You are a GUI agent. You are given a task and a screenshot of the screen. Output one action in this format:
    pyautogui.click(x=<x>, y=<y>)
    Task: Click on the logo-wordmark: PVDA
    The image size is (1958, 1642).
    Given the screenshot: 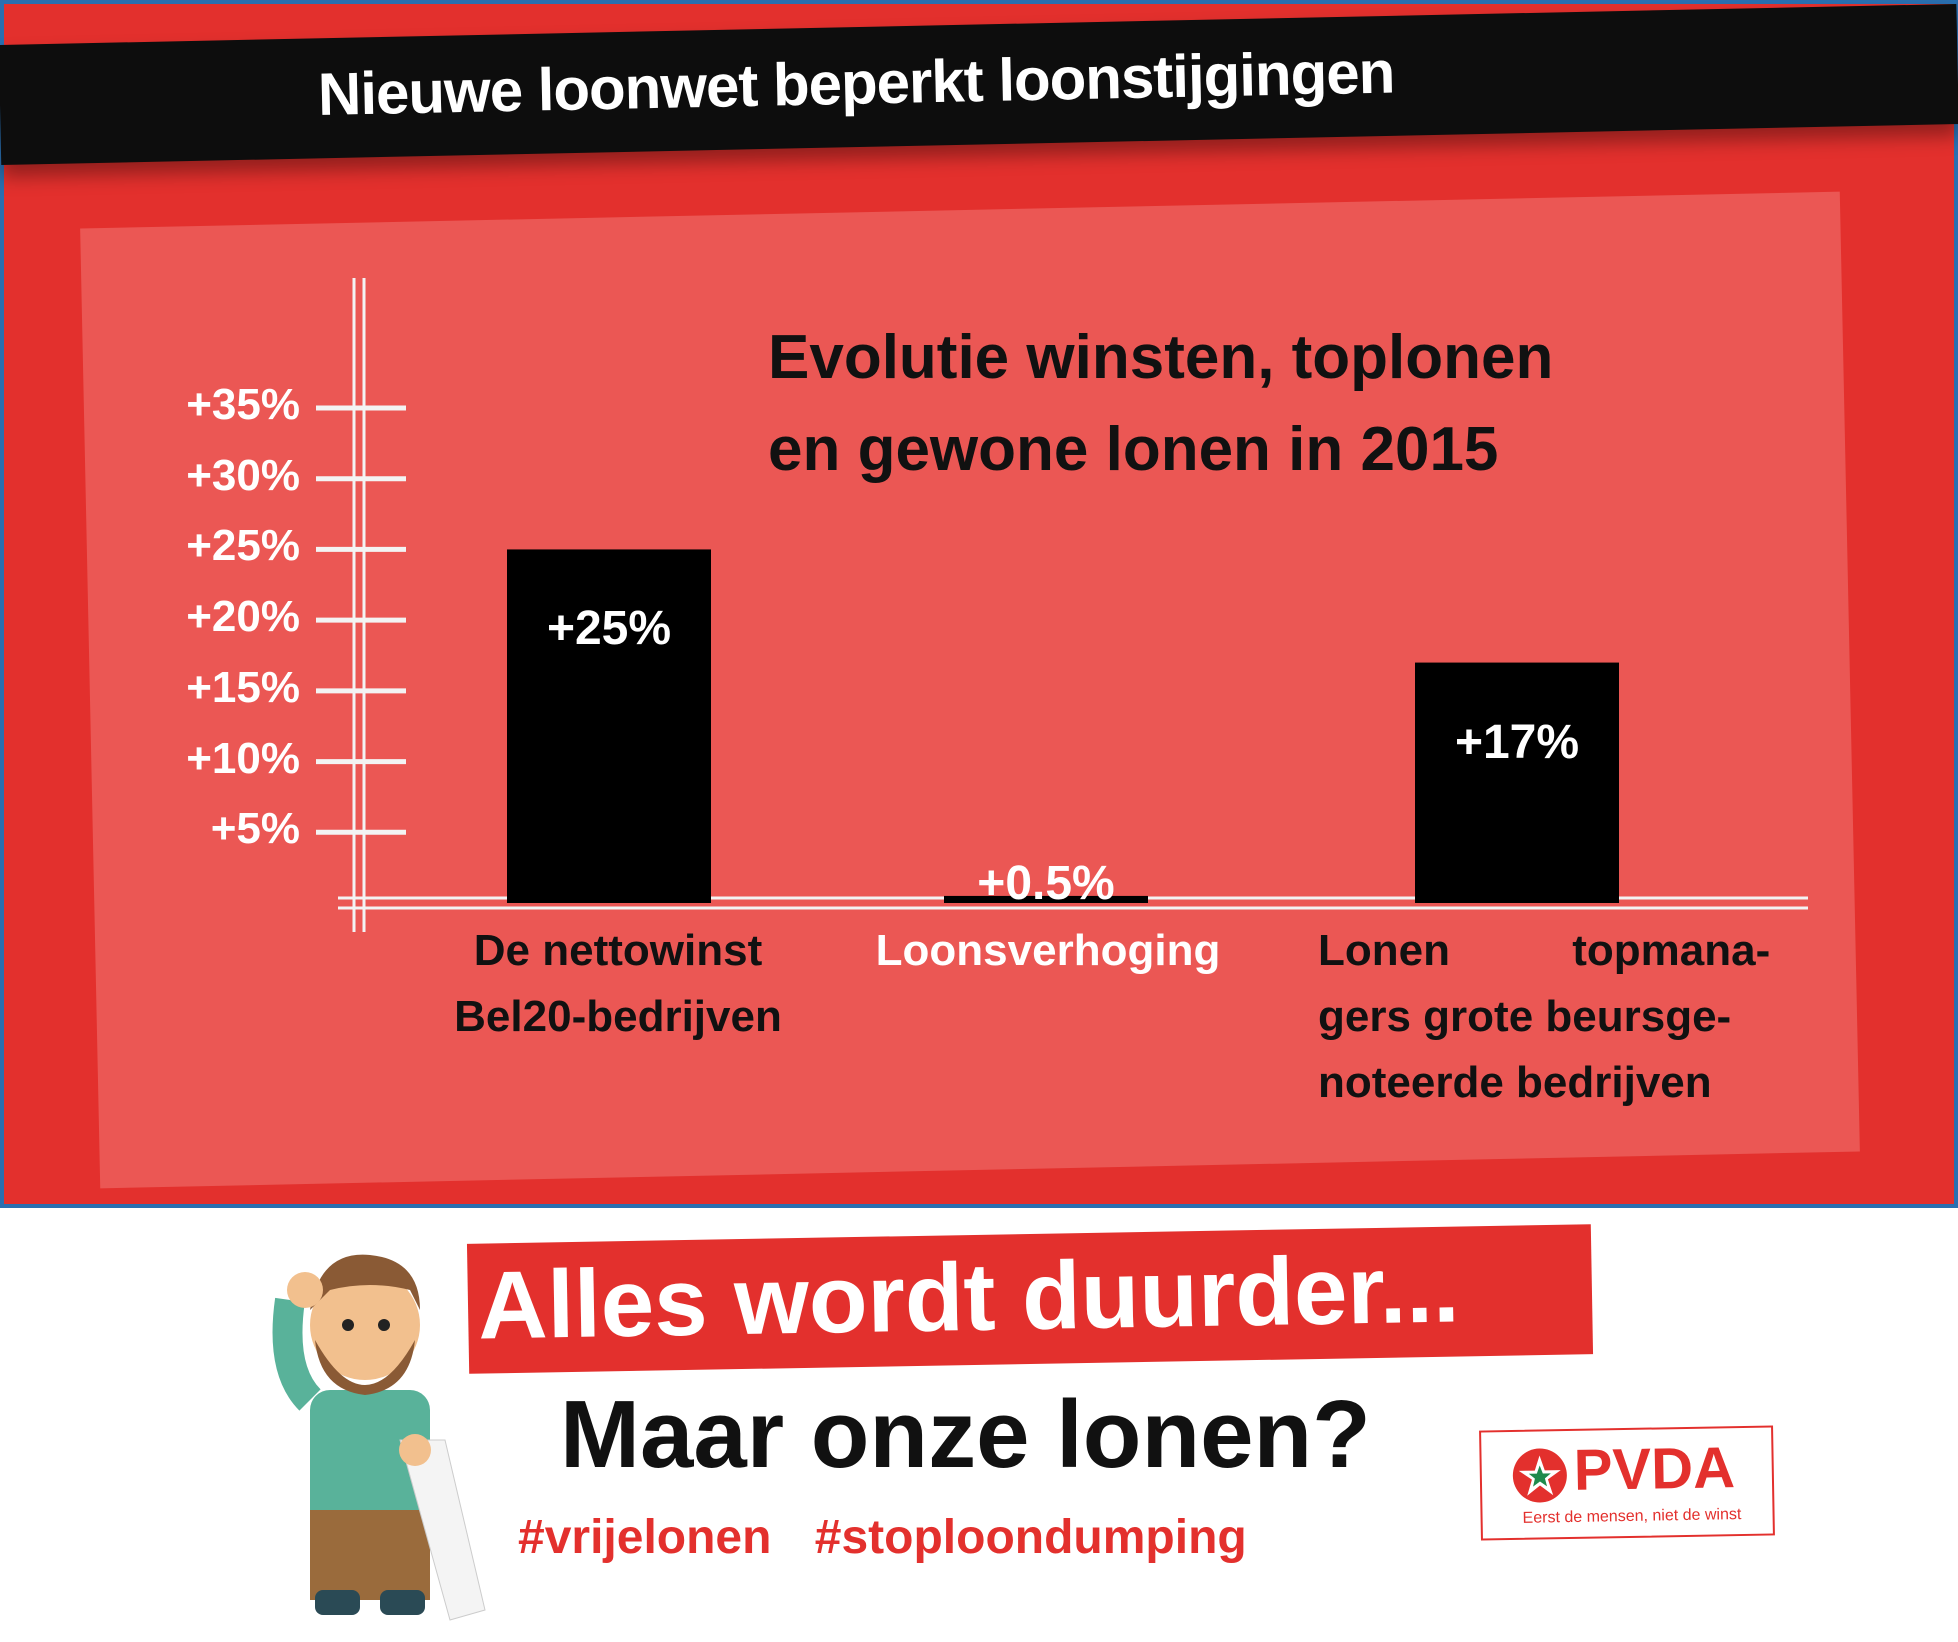 What is the action you would take?
    pyautogui.click(x=1654, y=1469)
    